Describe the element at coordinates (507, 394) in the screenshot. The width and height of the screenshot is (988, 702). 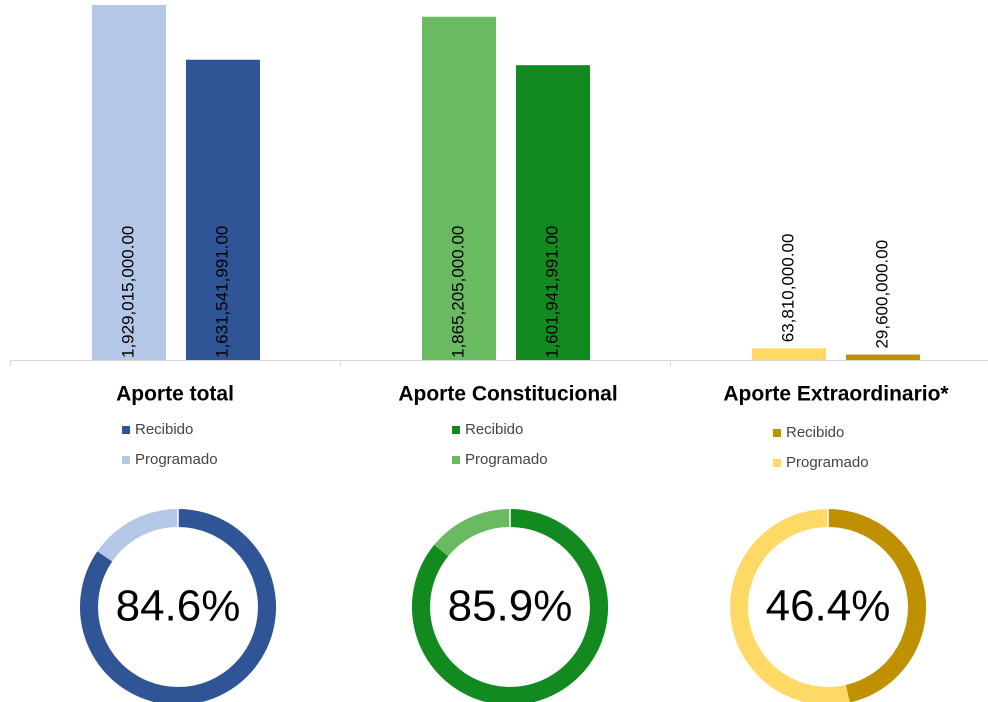
I see `chart-title: Aporte Constitucional` at that location.